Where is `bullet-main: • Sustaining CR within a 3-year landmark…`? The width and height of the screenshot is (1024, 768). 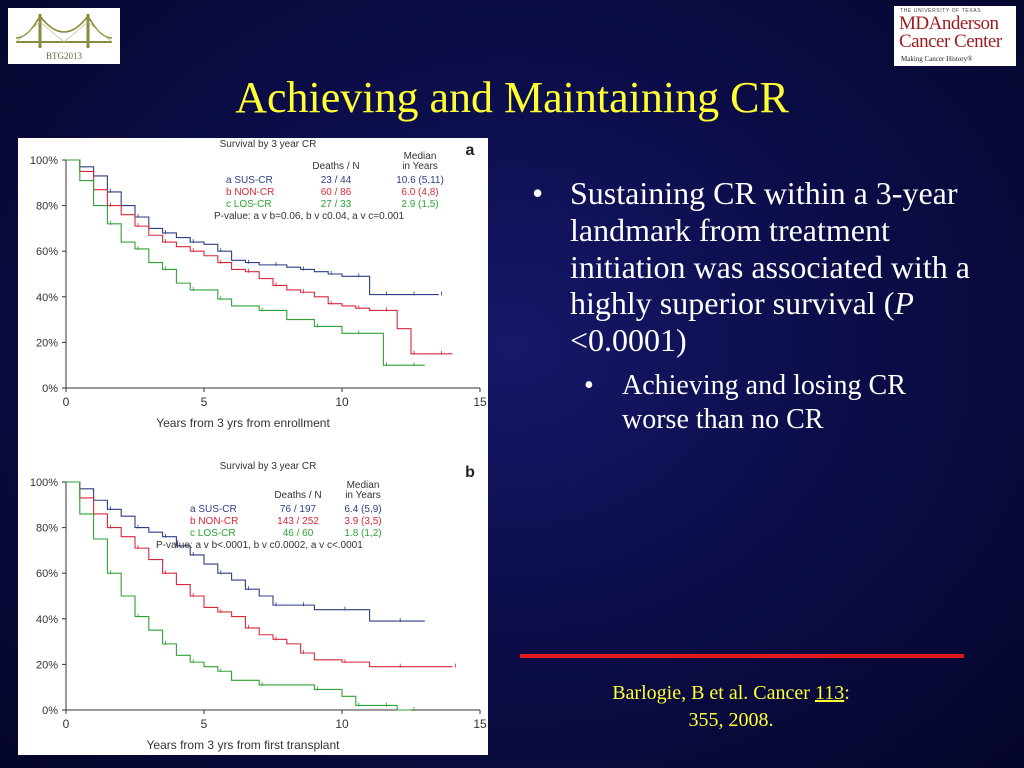
bullet-main: • Sustaining CR within a 3-year landmark… is located at coordinates (752, 267).